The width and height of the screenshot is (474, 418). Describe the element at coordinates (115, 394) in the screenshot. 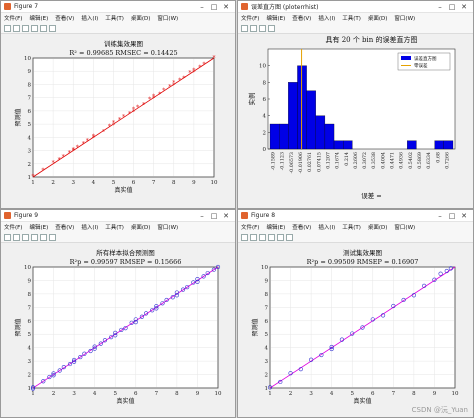

I see `x-tick-label: 5` at that location.